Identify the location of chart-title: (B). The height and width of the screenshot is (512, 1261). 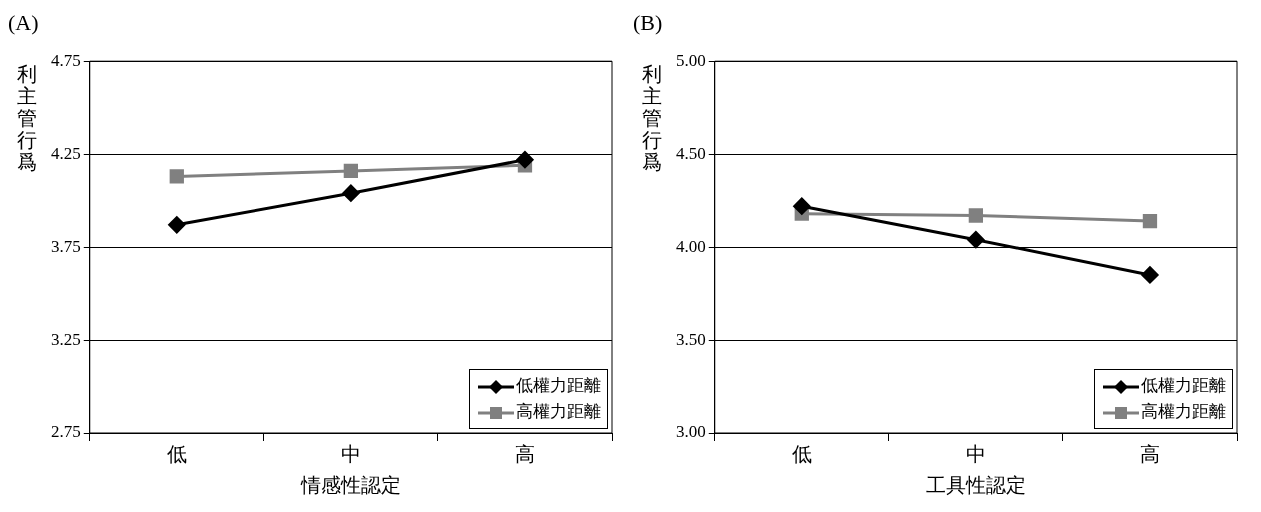
(648, 23).